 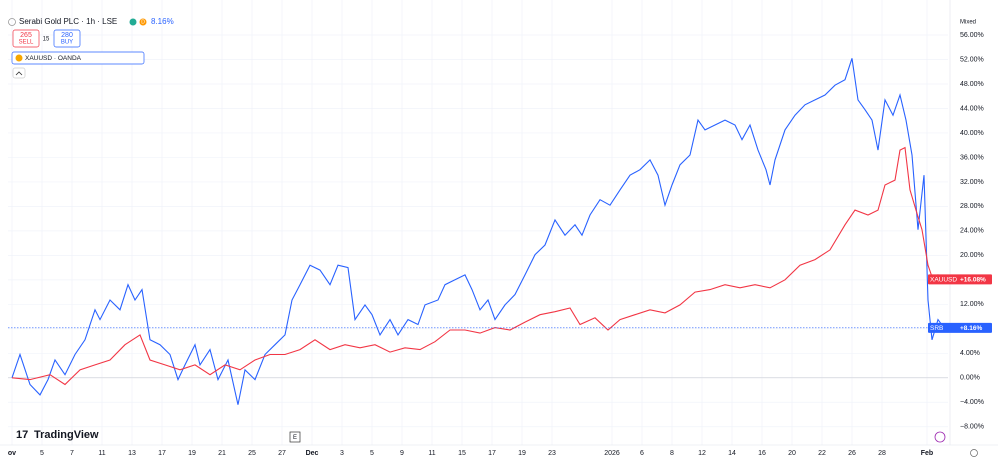 I want to click on sell-price: 265, so click(x=26, y=35).